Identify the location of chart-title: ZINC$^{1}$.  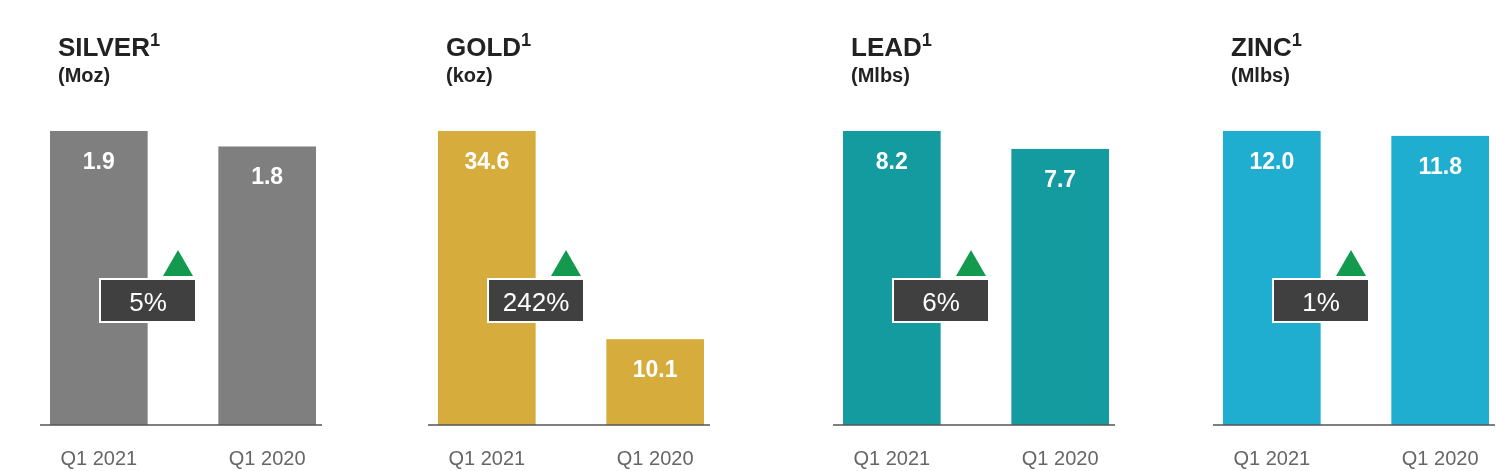
(1266, 46).